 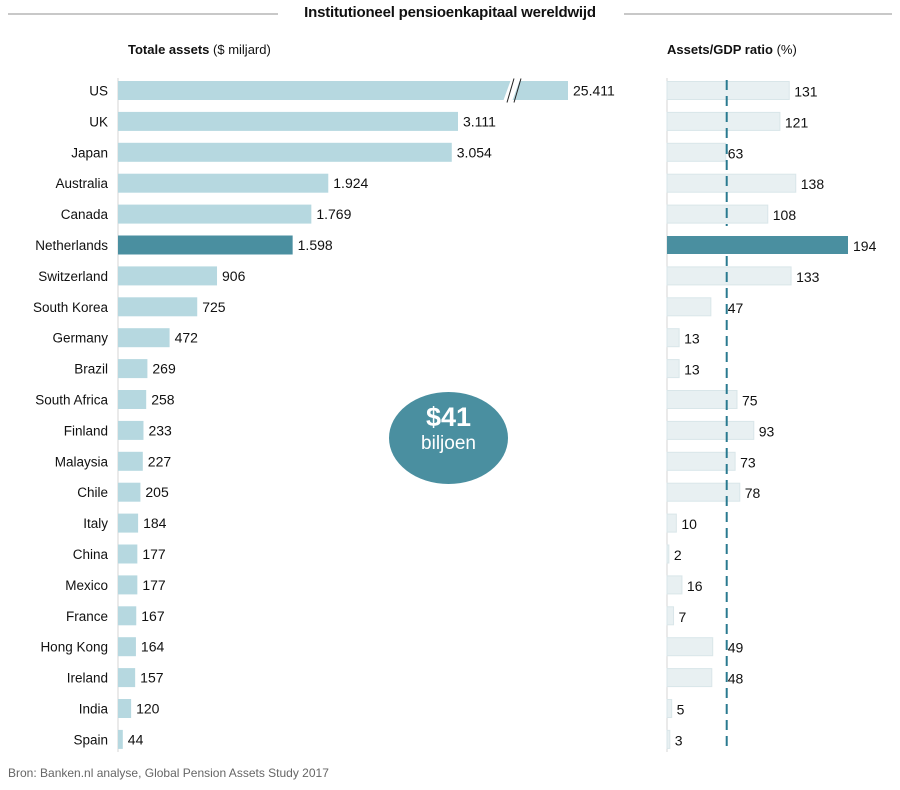 What do you see at coordinates (95, 523) in the screenshot?
I see `category-label: Italy` at bounding box center [95, 523].